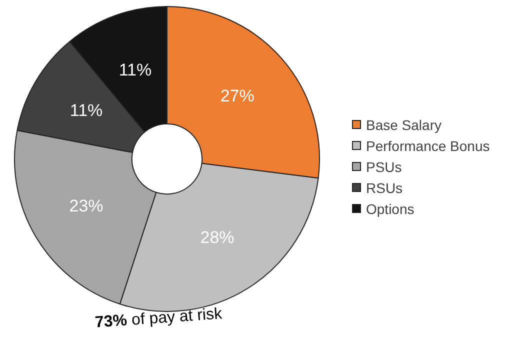 The image size is (525, 353). I want to click on legend-label: Options, so click(390, 209).